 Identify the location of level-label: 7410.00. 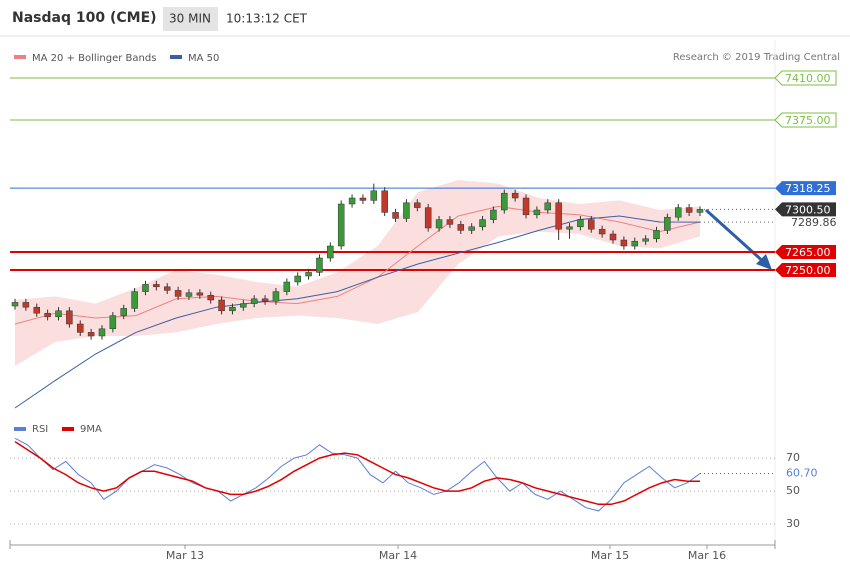
(808, 78).